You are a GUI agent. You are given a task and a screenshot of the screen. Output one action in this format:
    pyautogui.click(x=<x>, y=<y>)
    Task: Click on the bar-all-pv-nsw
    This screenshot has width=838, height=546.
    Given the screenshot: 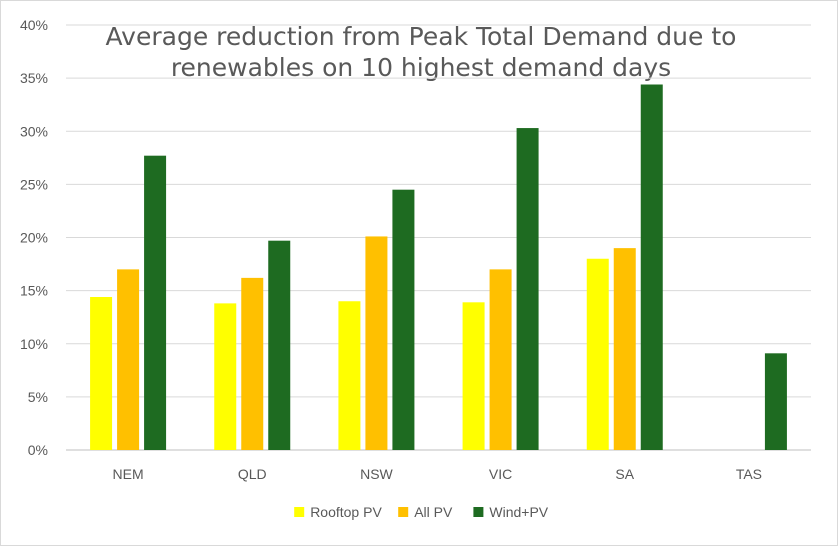 What is the action you would take?
    pyautogui.click(x=376, y=343)
    